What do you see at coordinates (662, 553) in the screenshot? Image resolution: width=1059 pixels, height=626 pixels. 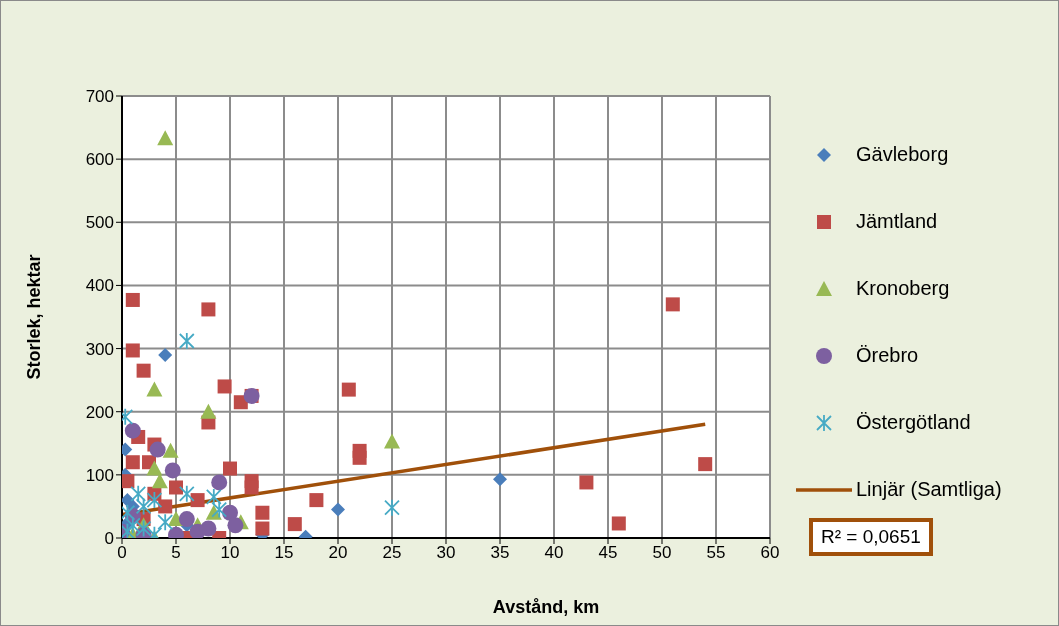 I see `x-tick-label: 50` at bounding box center [662, 553].